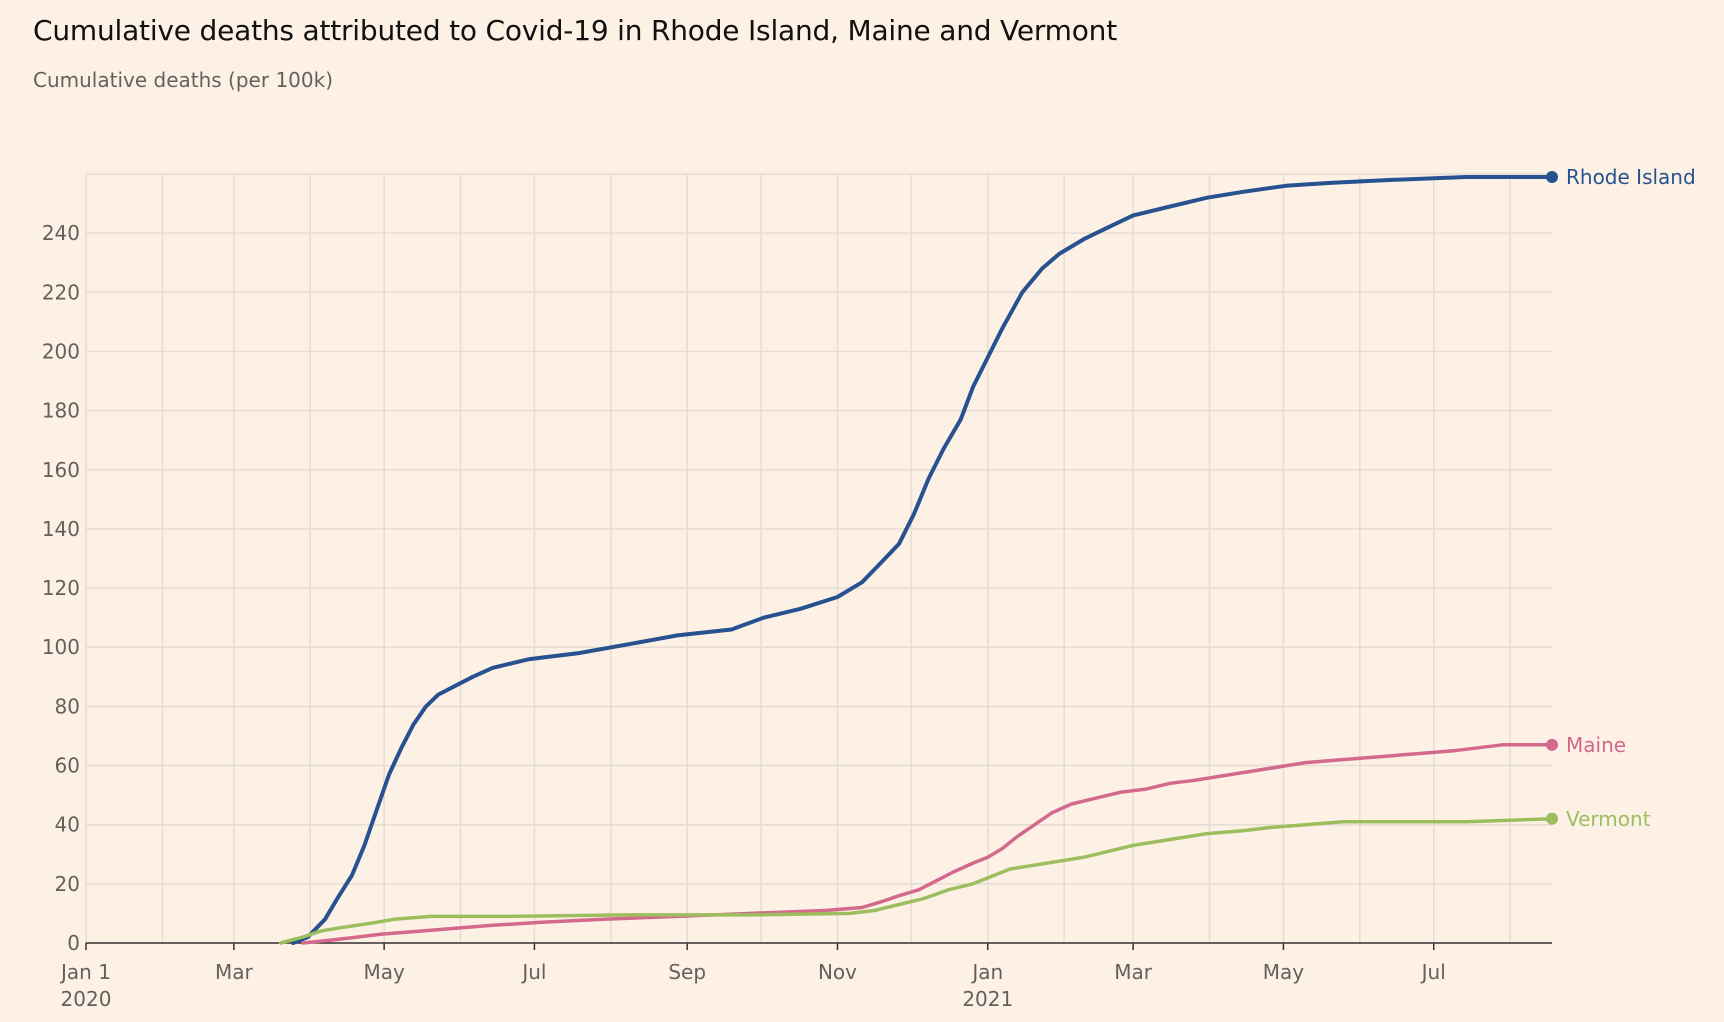 The image size is (1724, 1022). What do you see at coordinates (61, 588) in the screenshot?
I see `y-tick-label: 120` at bounding box center [61, 588].